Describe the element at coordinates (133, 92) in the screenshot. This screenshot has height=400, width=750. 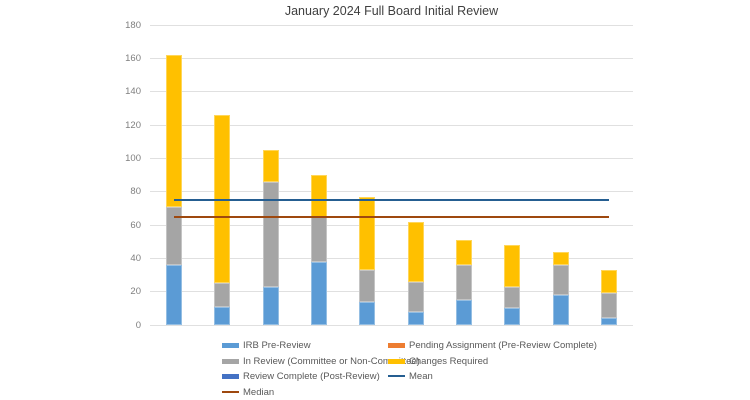
I see `y-tick-label: 140` at that location.